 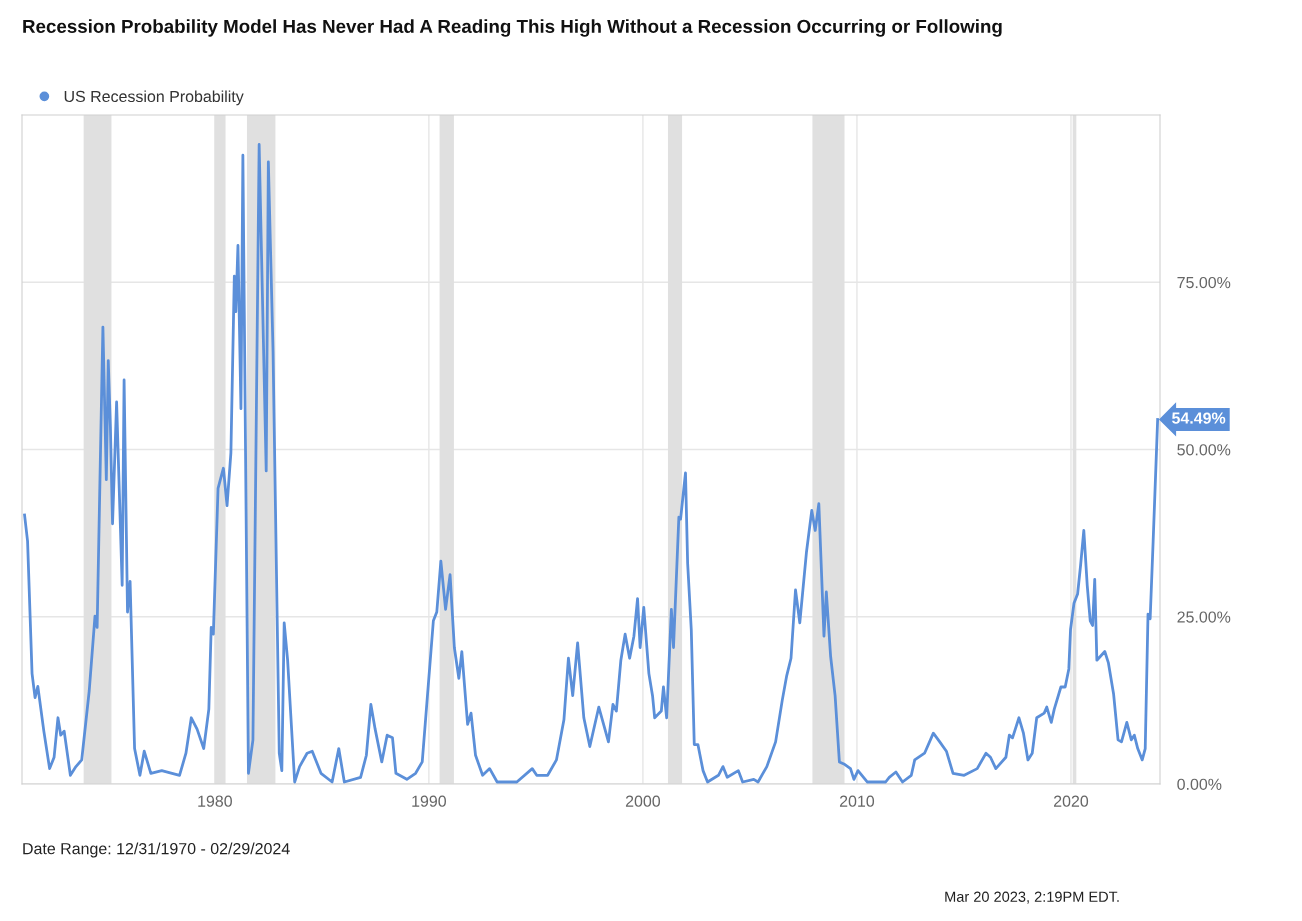 I want to click on text: Date Range: 12/31/1970 - 02/29/2024, so click(x=156, y=850).